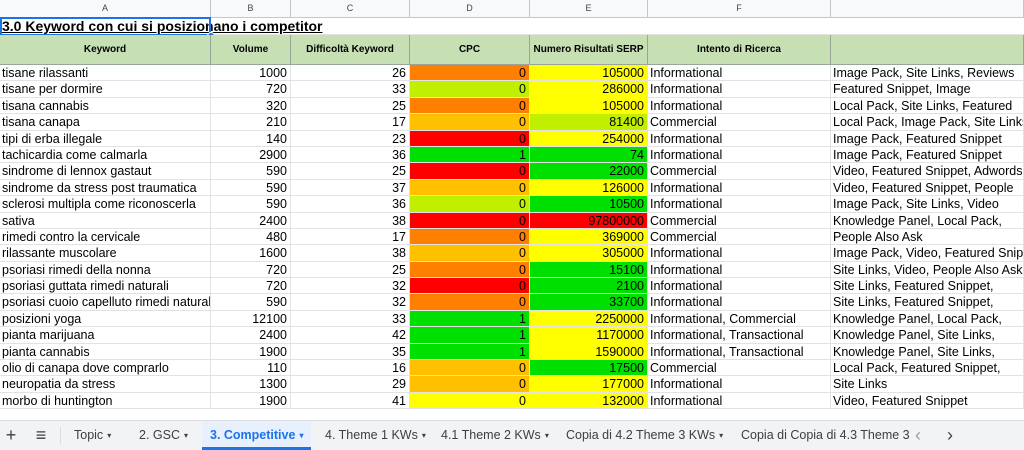  I want to click on volume-cell: 1900, so click(251, 352).